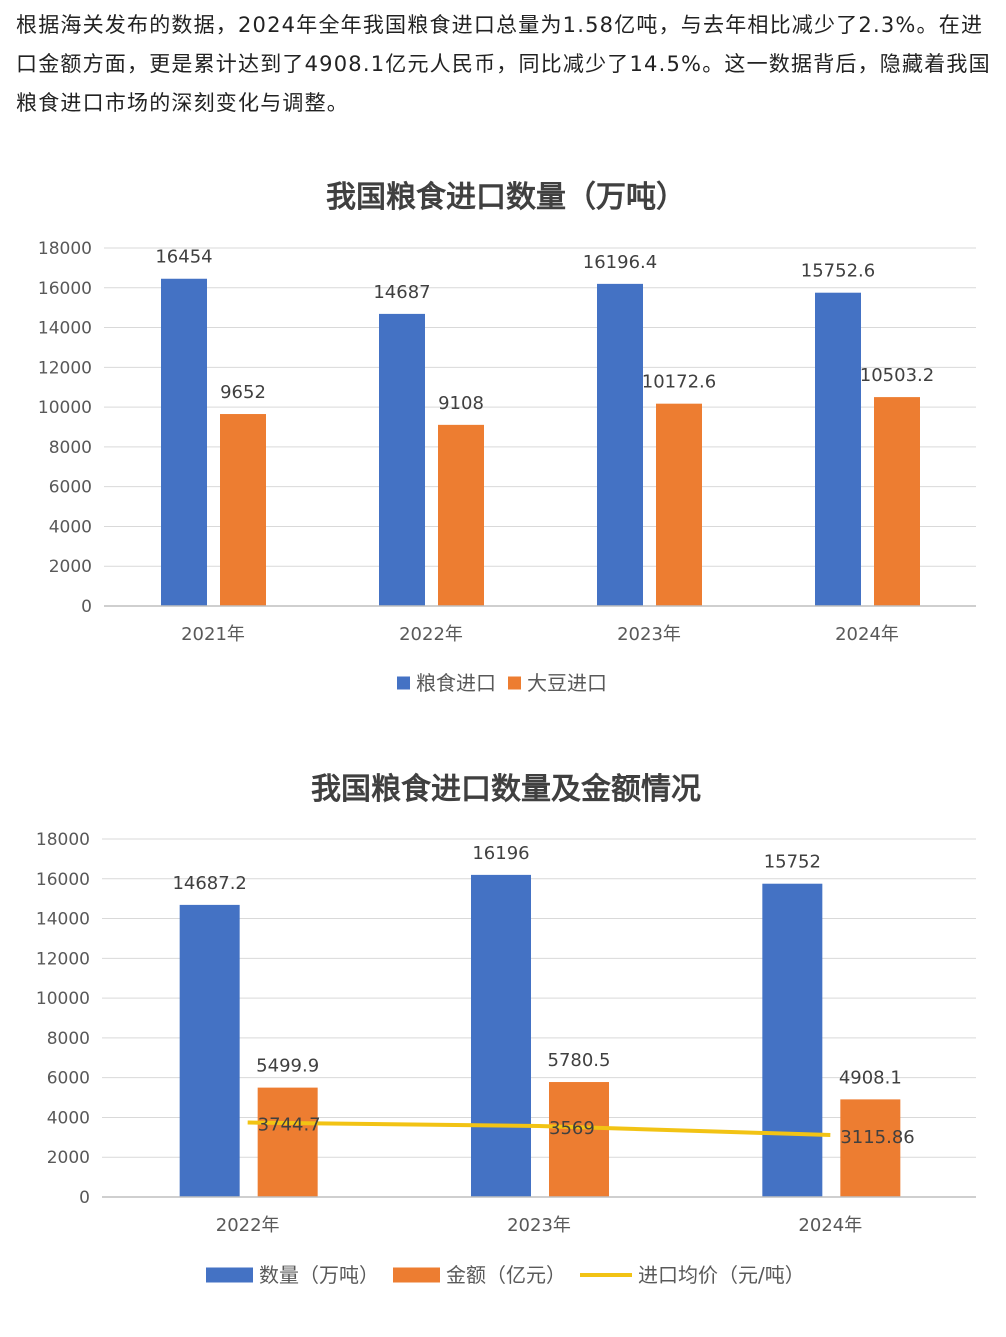  I want to click on data-label: 3115.86, so click(877, 1137).